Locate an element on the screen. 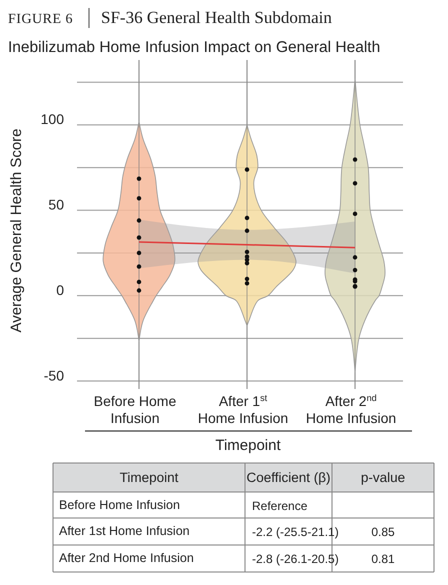  category-label: Before Home Infusion is located at coordinates (119, 505).